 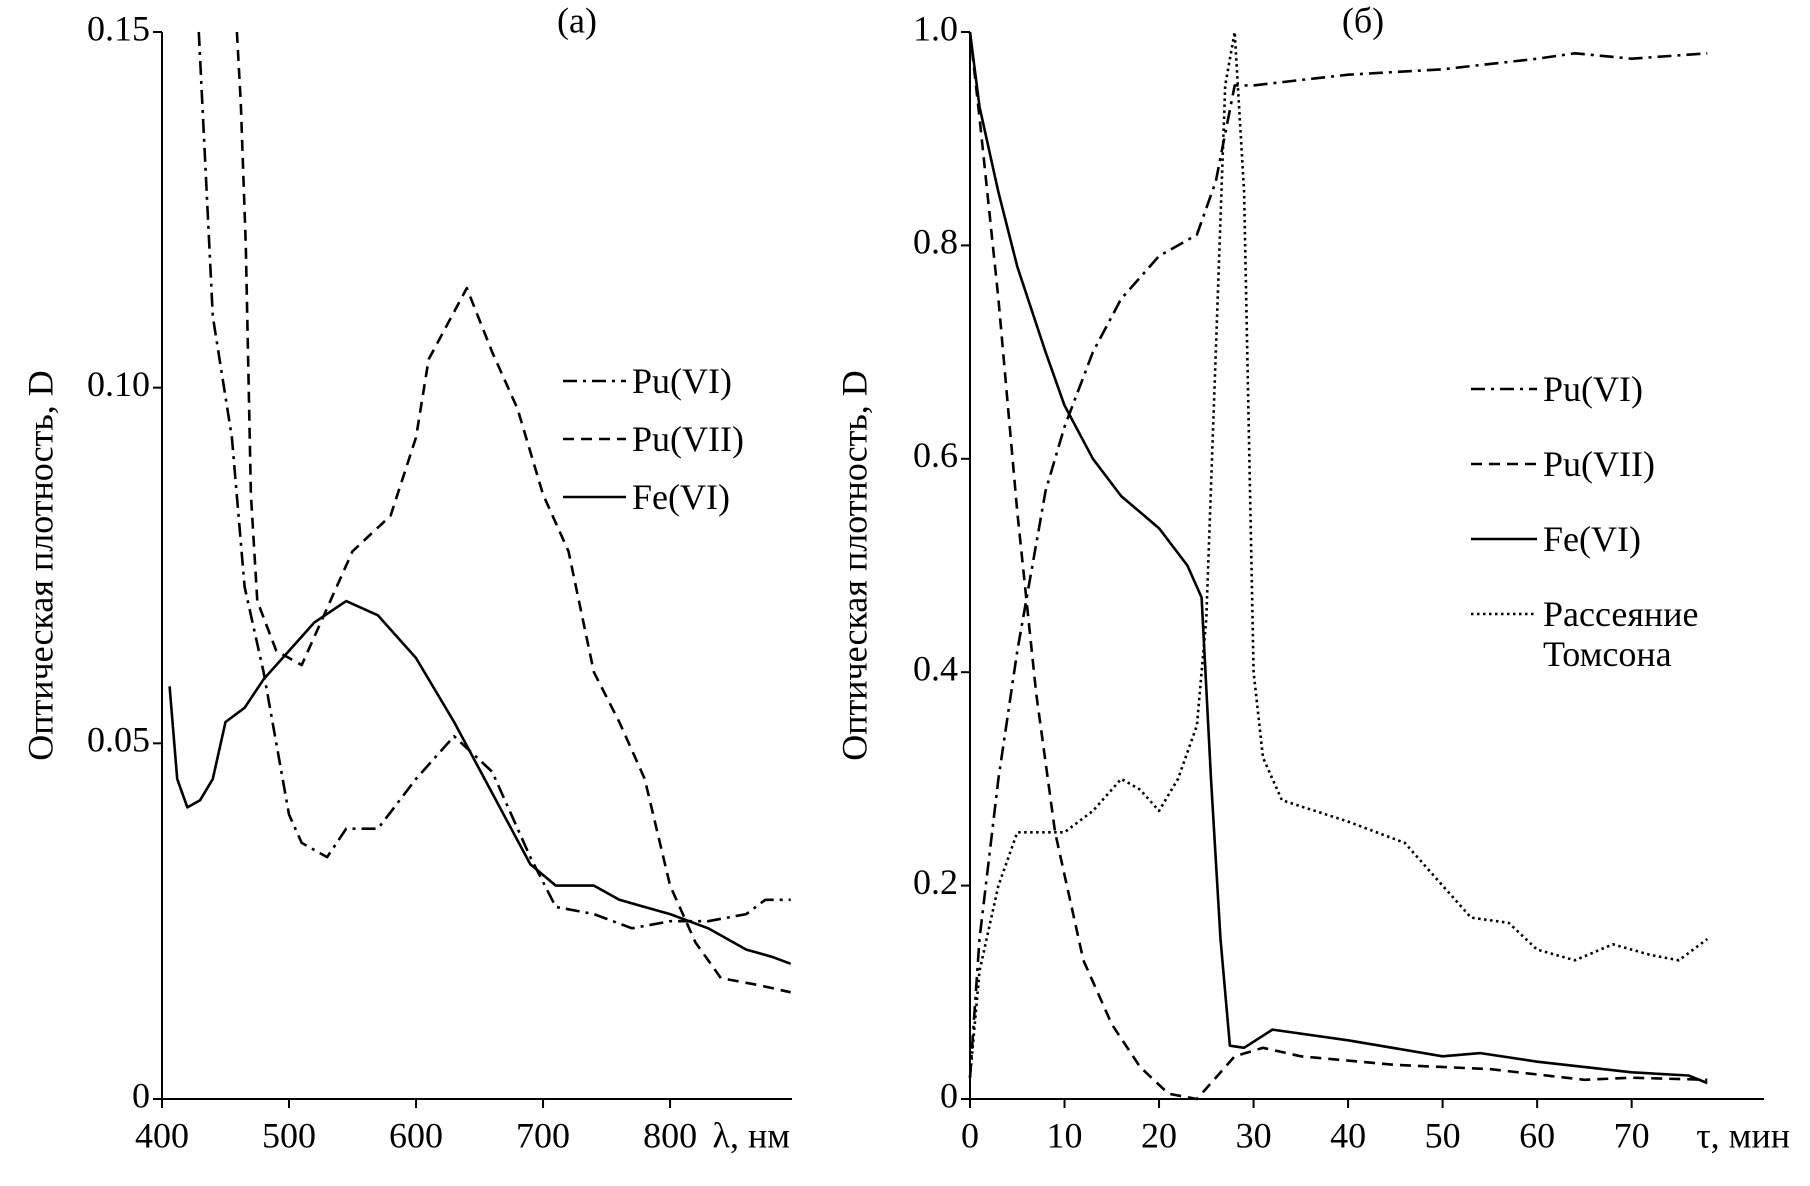 What do you see at coordinates (670, 1135) in the screenshot?
I see `x-tick-label: 800` at bounding box center [670, 1135].